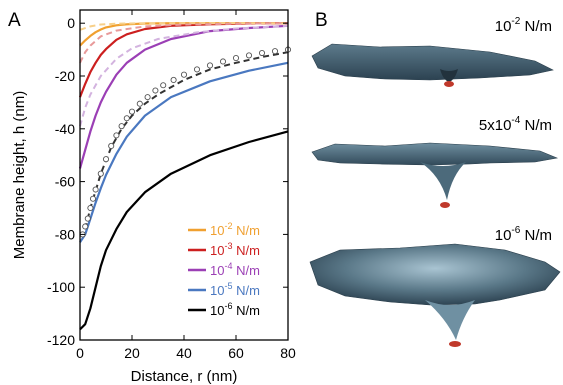  Describe the element at coordinates (523, 234) in the screenshot. I see `shape-label-3: 10-6 N/m` at that location.